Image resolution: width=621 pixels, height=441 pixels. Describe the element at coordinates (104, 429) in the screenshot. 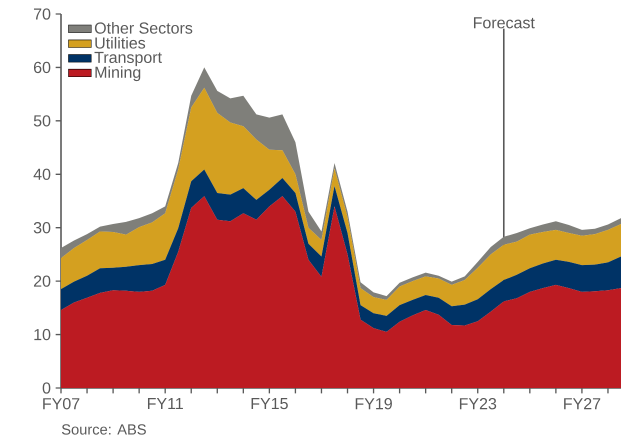

I see `source-note: Source: ABS` at that location.